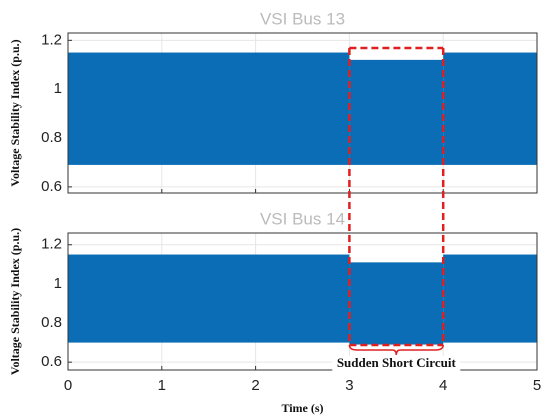 This screenshot has height=420, width=550. I want to click on x-tick-label: 1, so click(162, 385).